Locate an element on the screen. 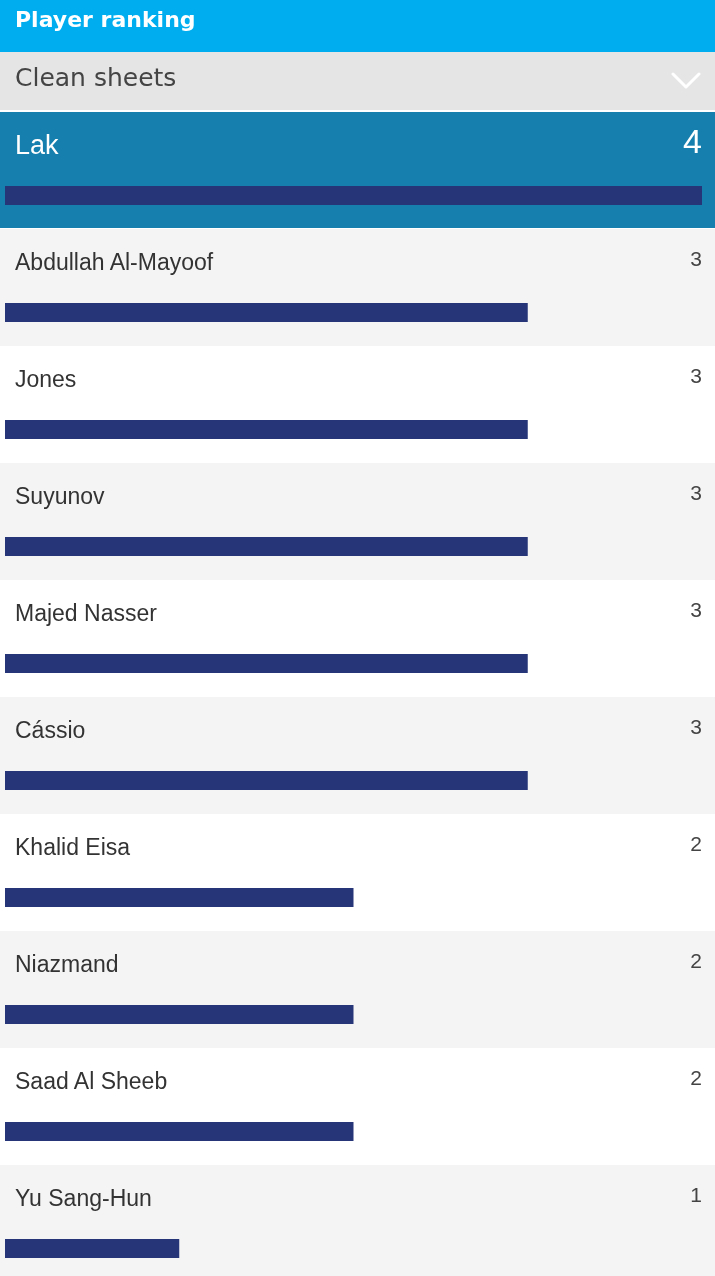 This screenshot has height=1276, width=715. chart-title: Player ranking is located at coordinates (105, 19).